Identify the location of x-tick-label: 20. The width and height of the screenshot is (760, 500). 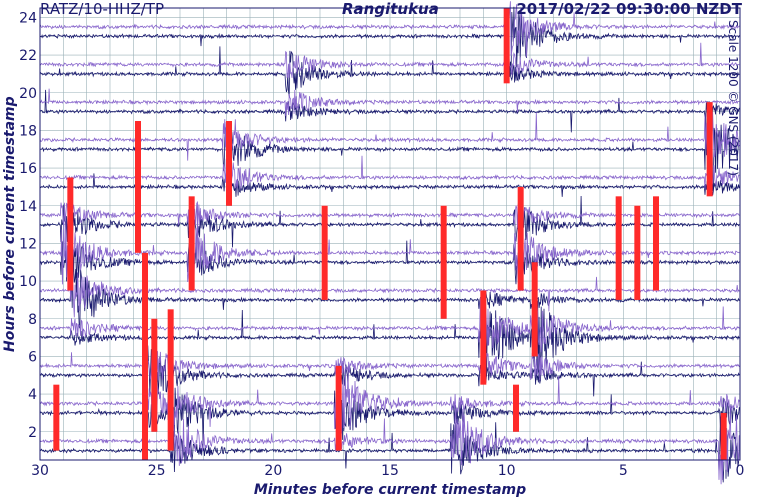
(273, 471).